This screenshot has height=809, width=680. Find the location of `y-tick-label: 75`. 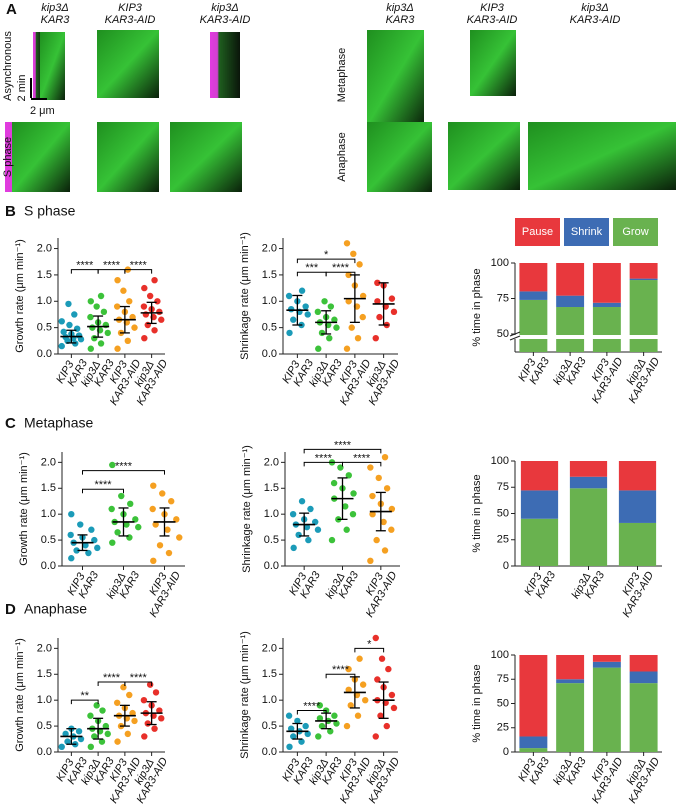

y-tick-label: 75 is located at coordinates (503, 487).